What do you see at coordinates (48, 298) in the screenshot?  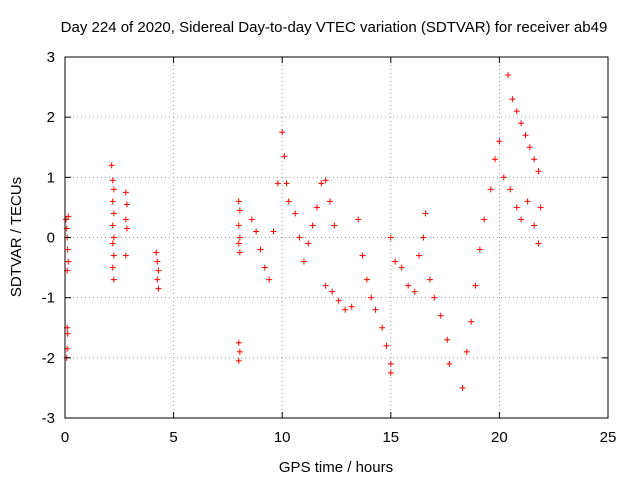 I see `y-tick-label: -1` at bounding box center [48, 298].